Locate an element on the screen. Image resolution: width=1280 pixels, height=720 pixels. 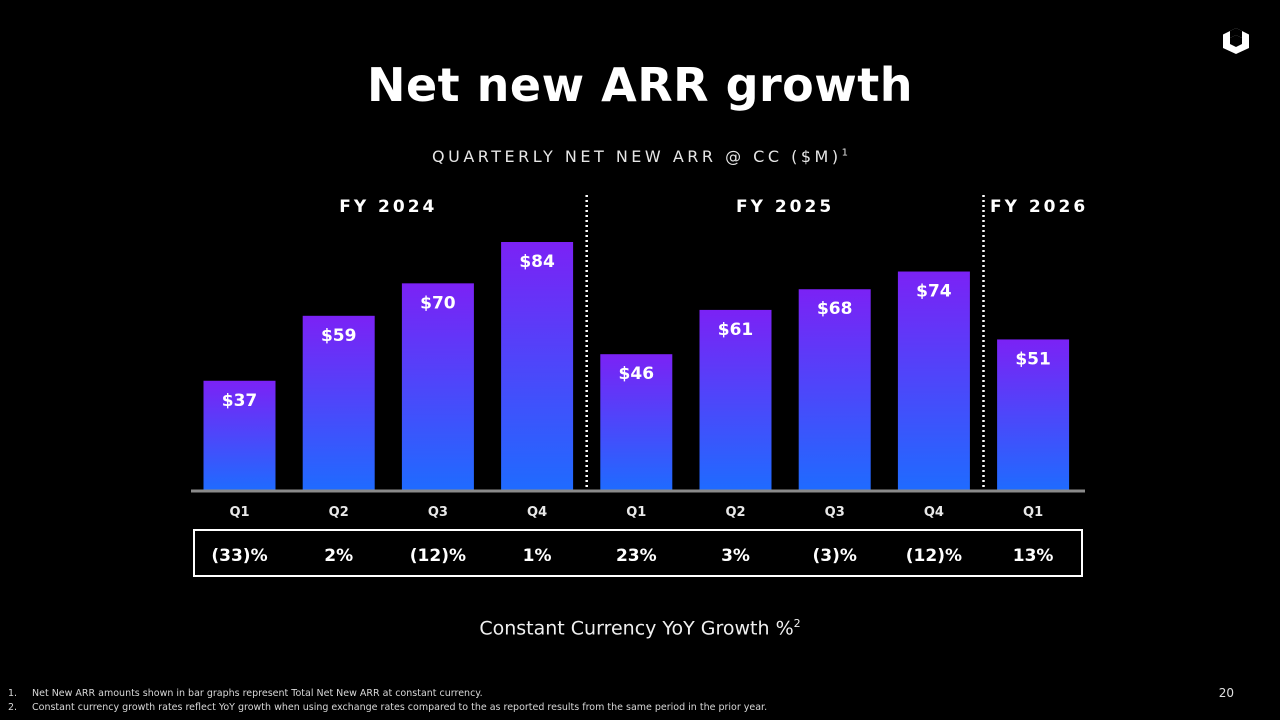
bar-value-label: $51 is located at coordinates (1033, 359).